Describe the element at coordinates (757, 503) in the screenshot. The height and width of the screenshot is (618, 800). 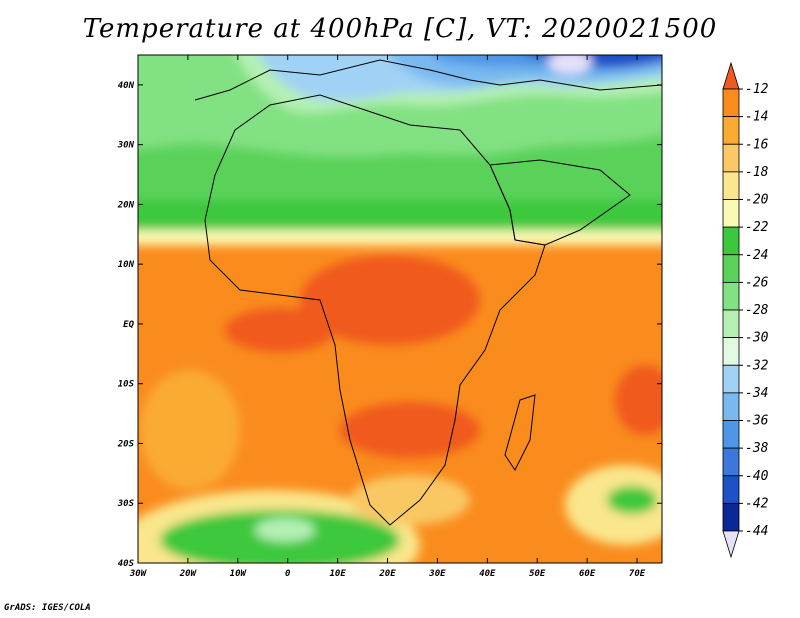
I see `colorbar-level-label: -42` at that location.